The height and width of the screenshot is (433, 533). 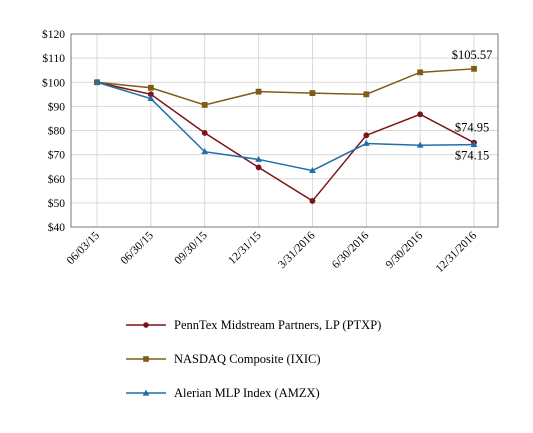 I want to click on data-label-ptxp-end: $74.95, so click(x=472, y=128).